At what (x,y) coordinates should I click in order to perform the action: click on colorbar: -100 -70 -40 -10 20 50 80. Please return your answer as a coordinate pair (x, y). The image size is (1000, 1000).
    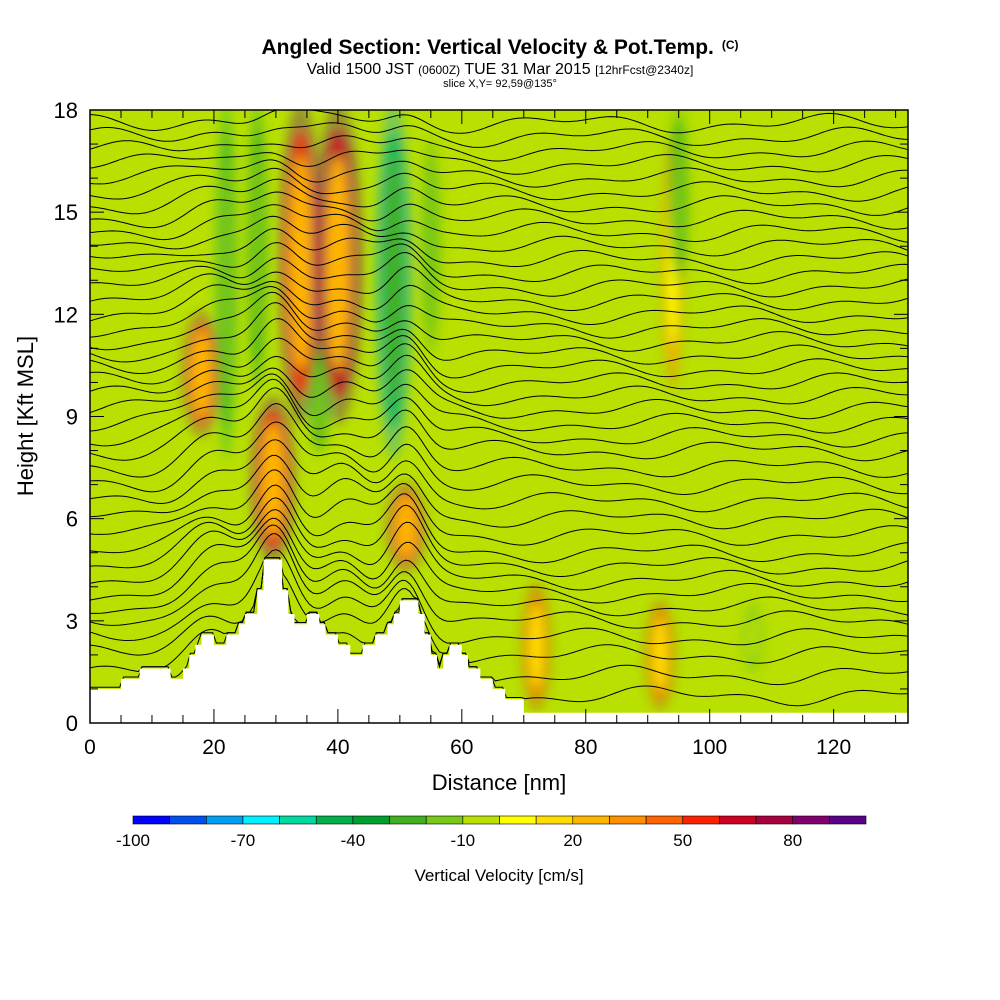
    Looking at the image, I should click on (491, 832).